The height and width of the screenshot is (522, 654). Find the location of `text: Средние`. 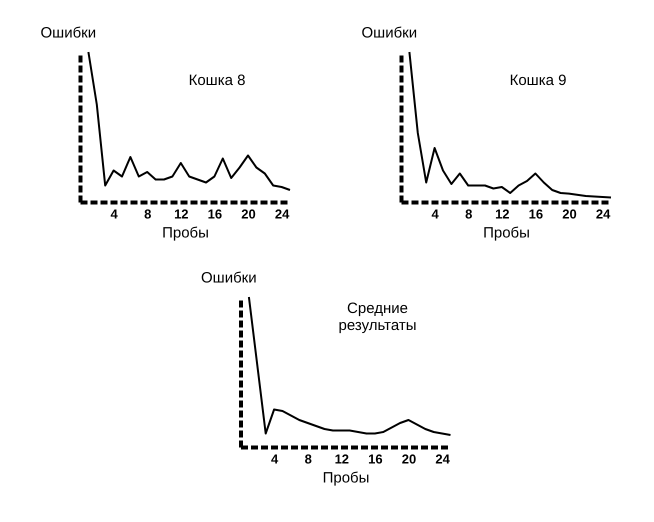

text: Средние is located at coordinates (377, 308).